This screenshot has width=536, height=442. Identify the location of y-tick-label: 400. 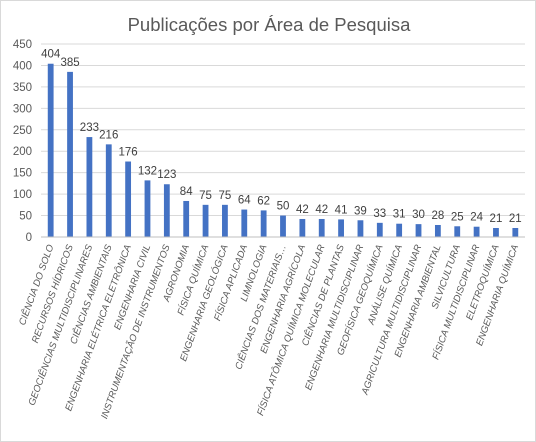
(22, 66).